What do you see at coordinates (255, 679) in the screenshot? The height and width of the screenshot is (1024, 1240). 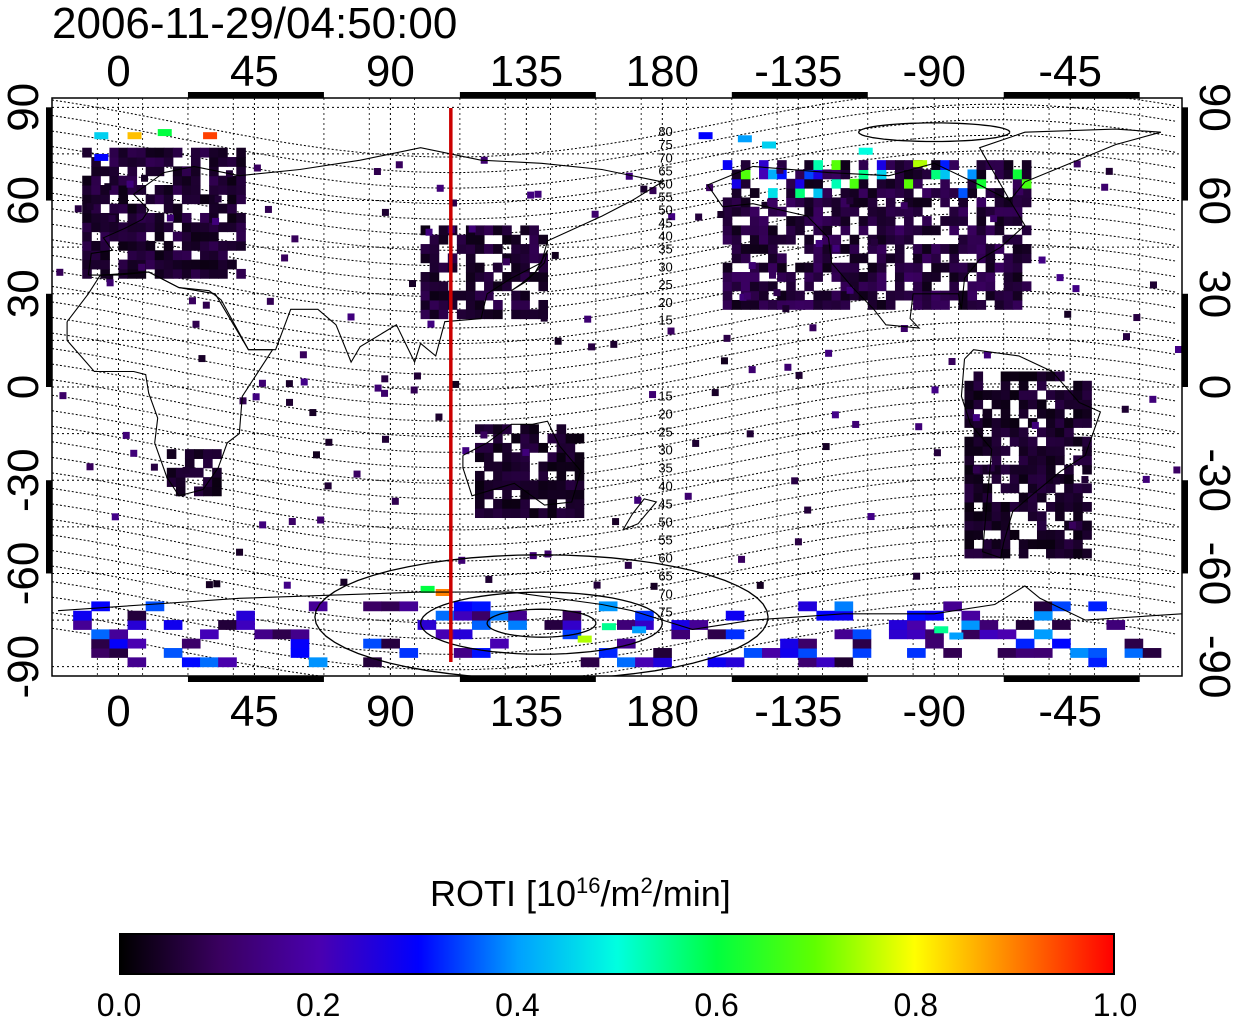 I see `frame-bar-bottom` at bounding box center [255, 679].